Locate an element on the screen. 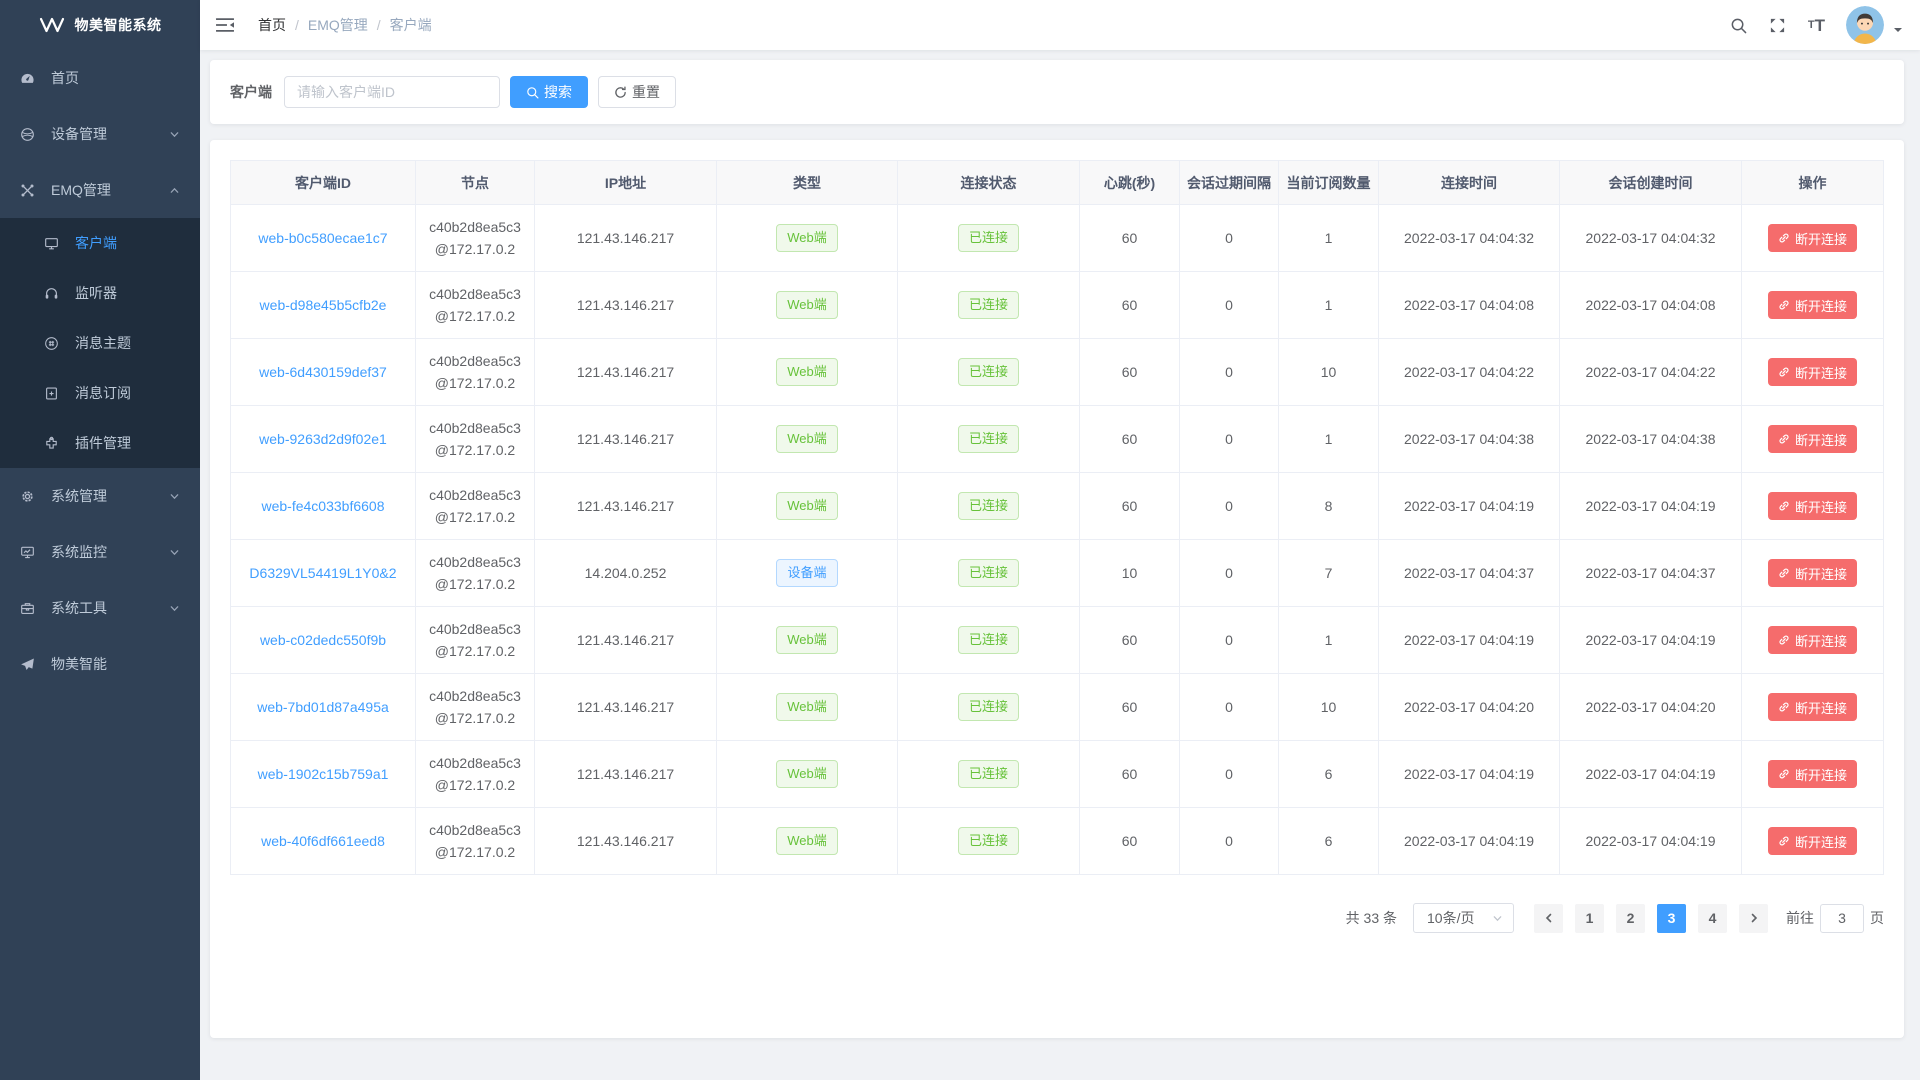  avatar is located at coordinates (1865, 25).